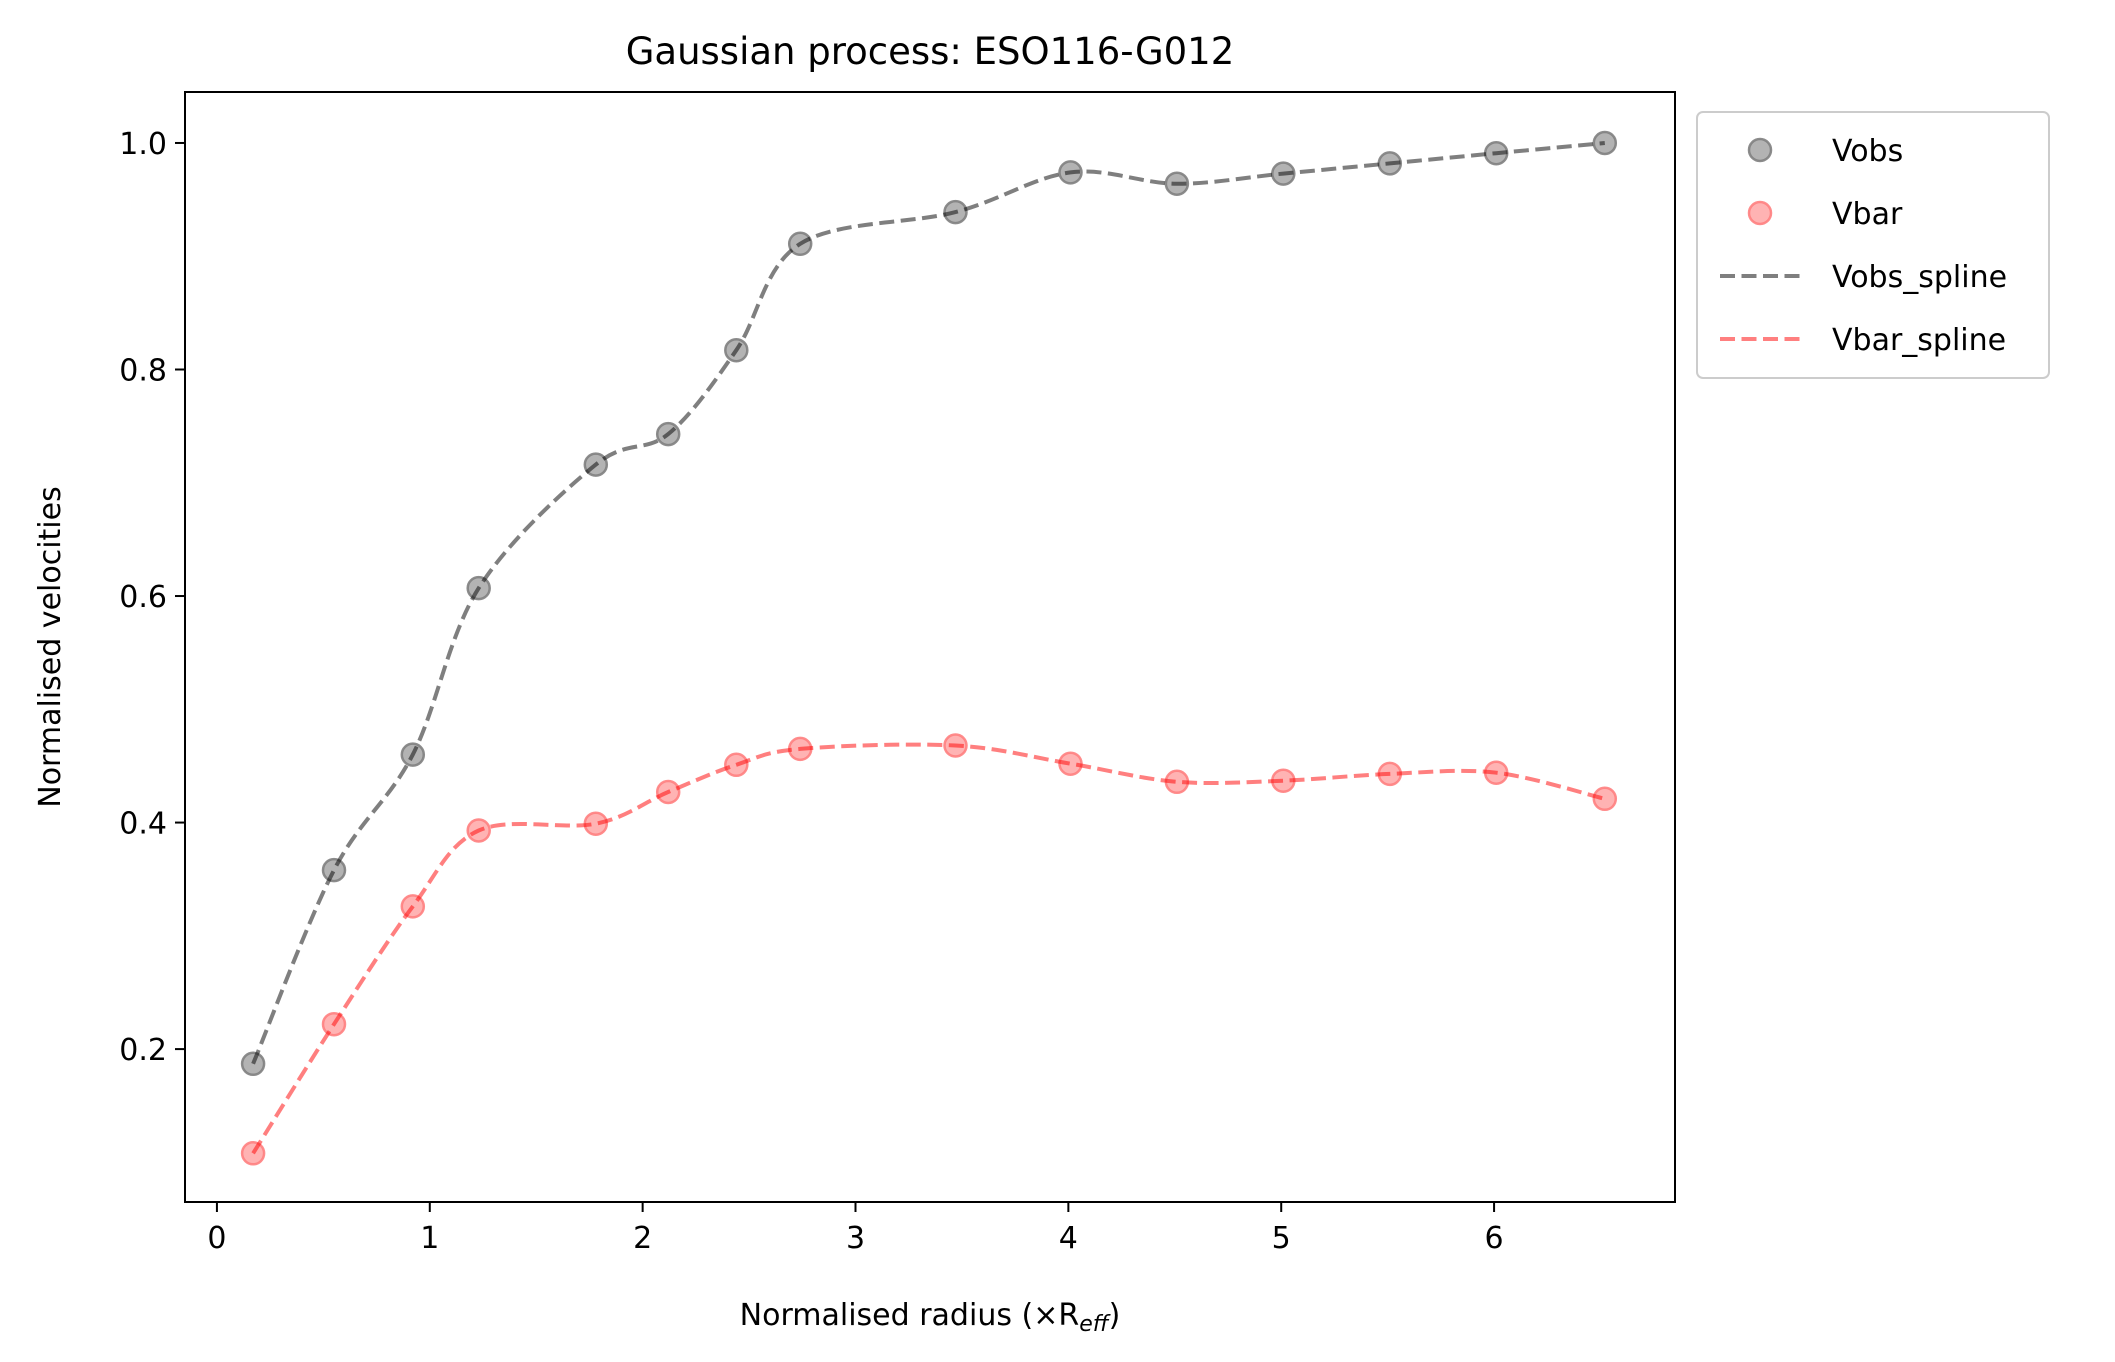 The height and width of the screenshot is (1362, 2115). Describe the element at coordinates (1760, 213) in the screenshot. I see `legend-marker-vbar` at that location.